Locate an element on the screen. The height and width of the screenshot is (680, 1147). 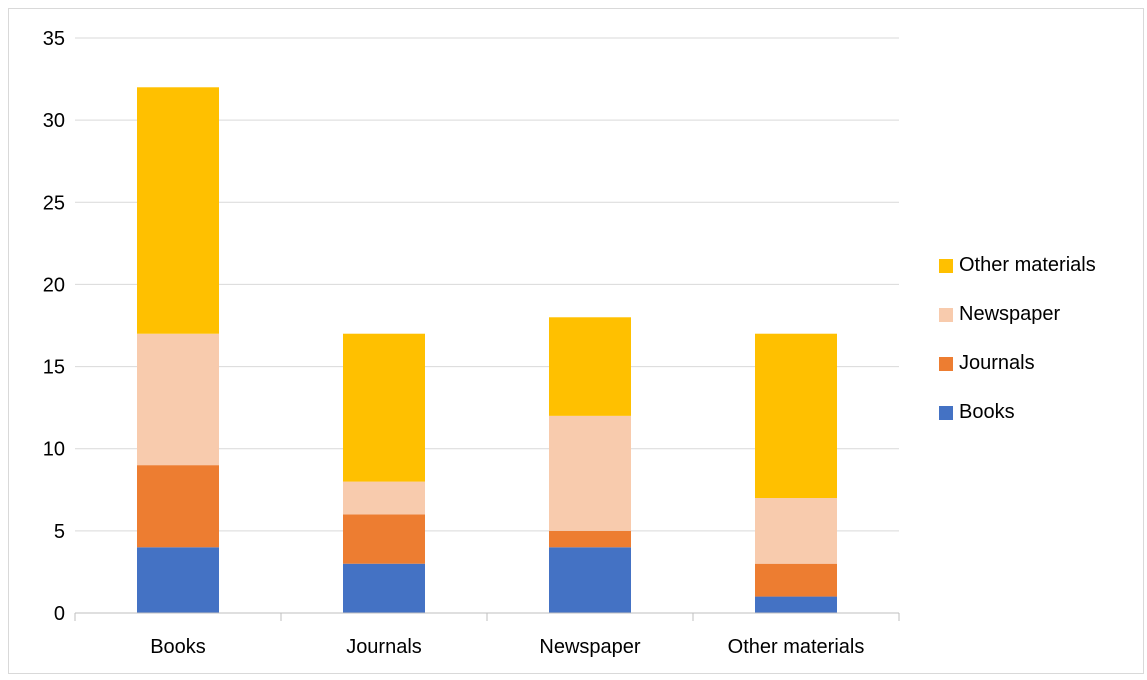
legend-label-other-materials: Other materials is located at coordinates (1027, 265).